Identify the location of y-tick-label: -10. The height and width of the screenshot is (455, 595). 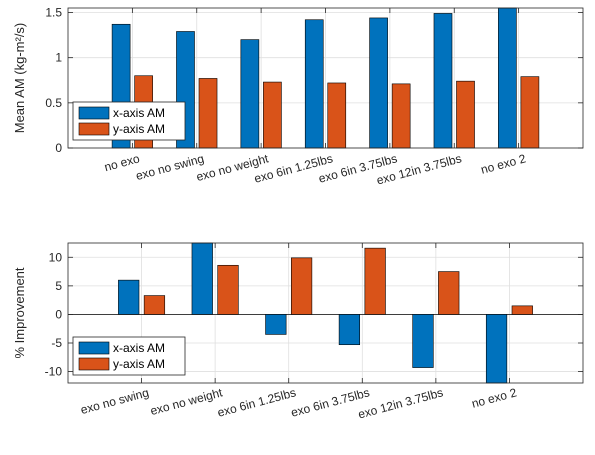
(54, 372).